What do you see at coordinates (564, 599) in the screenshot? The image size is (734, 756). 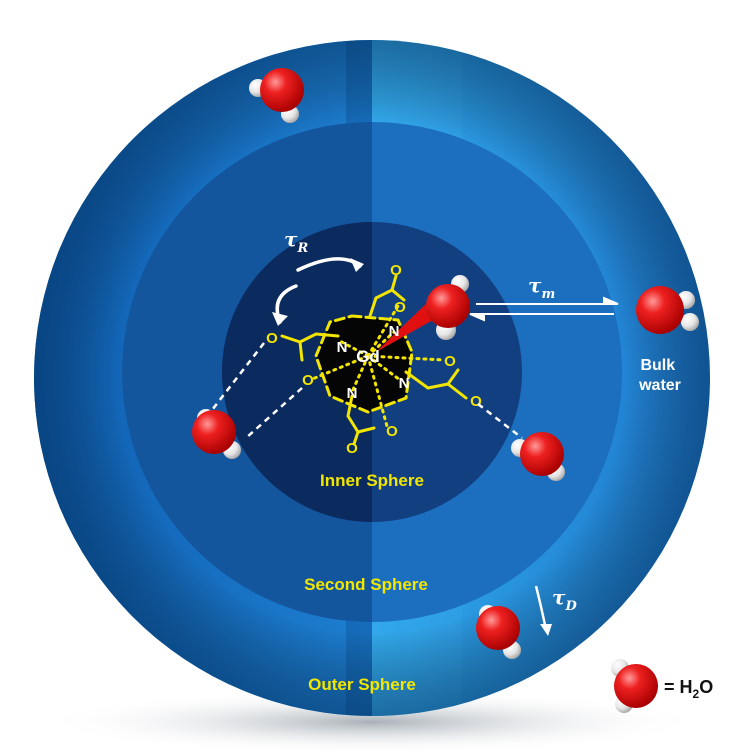 I see `tau-d-label: τD` at bounding box center [564, 599].